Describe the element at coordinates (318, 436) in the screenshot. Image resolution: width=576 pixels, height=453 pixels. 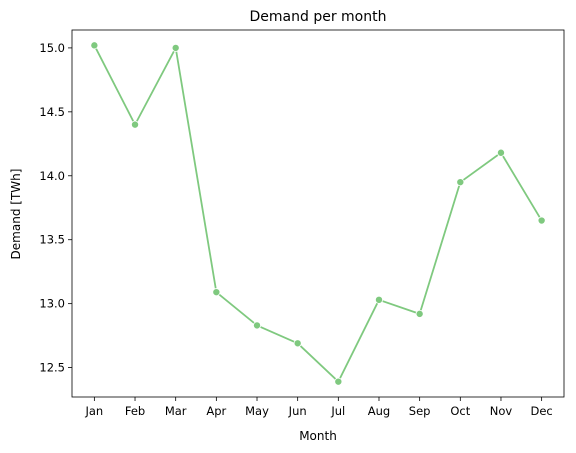
I see `x-axis-label: Month` at that location.